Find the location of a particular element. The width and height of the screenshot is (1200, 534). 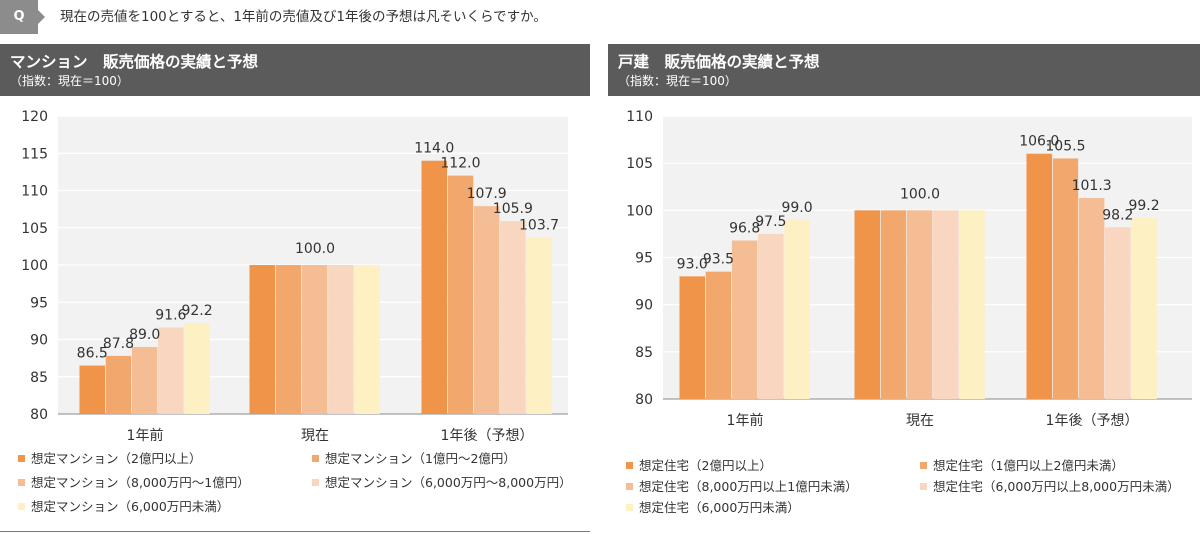

data-label: 112.0 is located at coordinates (460, 164).